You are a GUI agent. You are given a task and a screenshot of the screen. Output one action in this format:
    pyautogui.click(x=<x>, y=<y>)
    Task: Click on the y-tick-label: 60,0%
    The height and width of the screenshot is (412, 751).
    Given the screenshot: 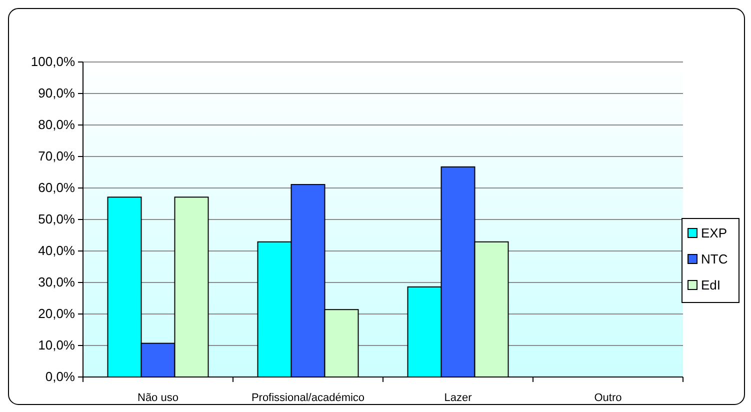 What is the action you would take?
    pyautogui.click(x=57, y=188)
    